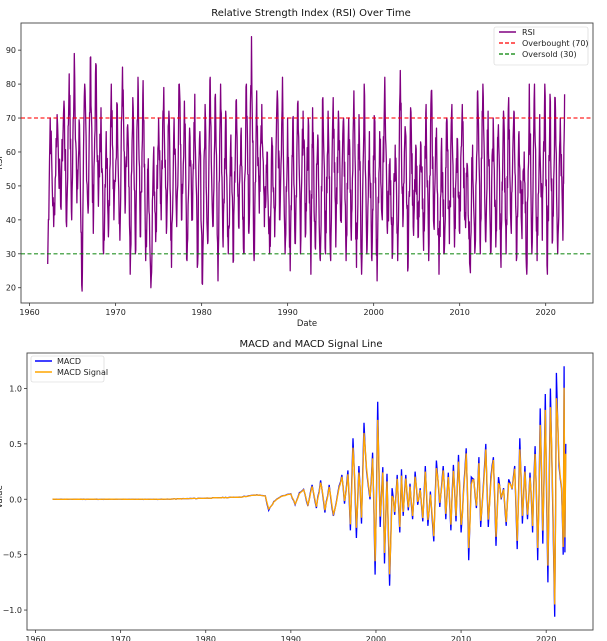 This screenshot has height=641, width=607. I want to click on rsi-x-tick-label: 1960, so click(29, 312).